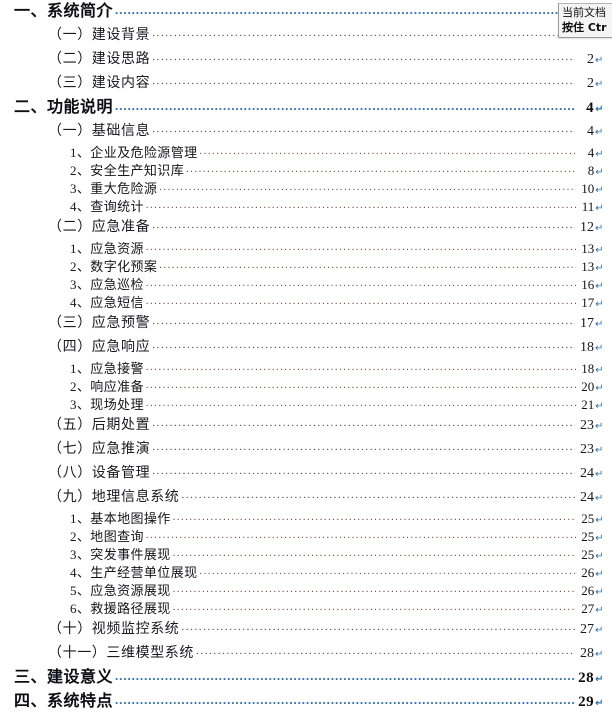 The image size is (612, 716). Describe the element at coordinates (588, 284) in the screenshot. I see `toc-page-number: 16` at that location.